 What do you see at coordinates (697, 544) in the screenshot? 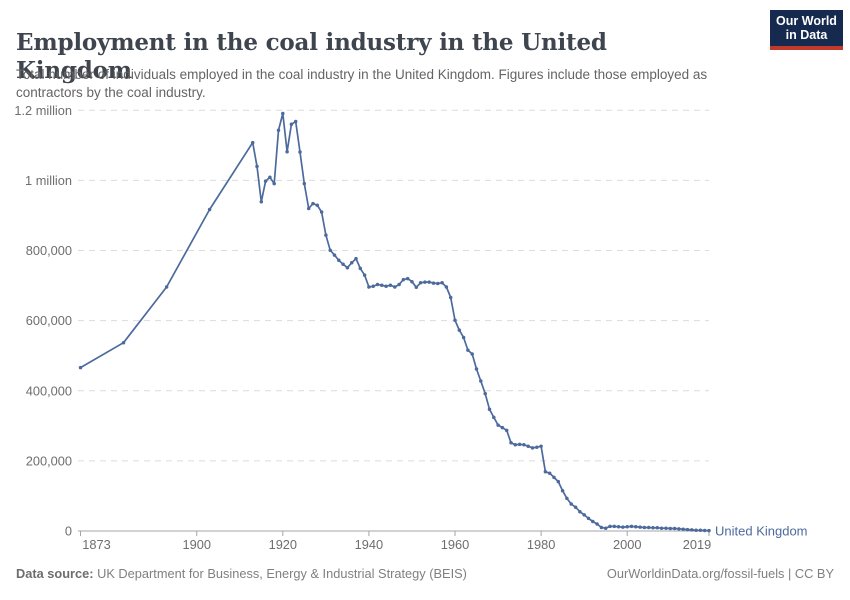
I see `x-tick-label: 2019` at bounding box center [697, 544].